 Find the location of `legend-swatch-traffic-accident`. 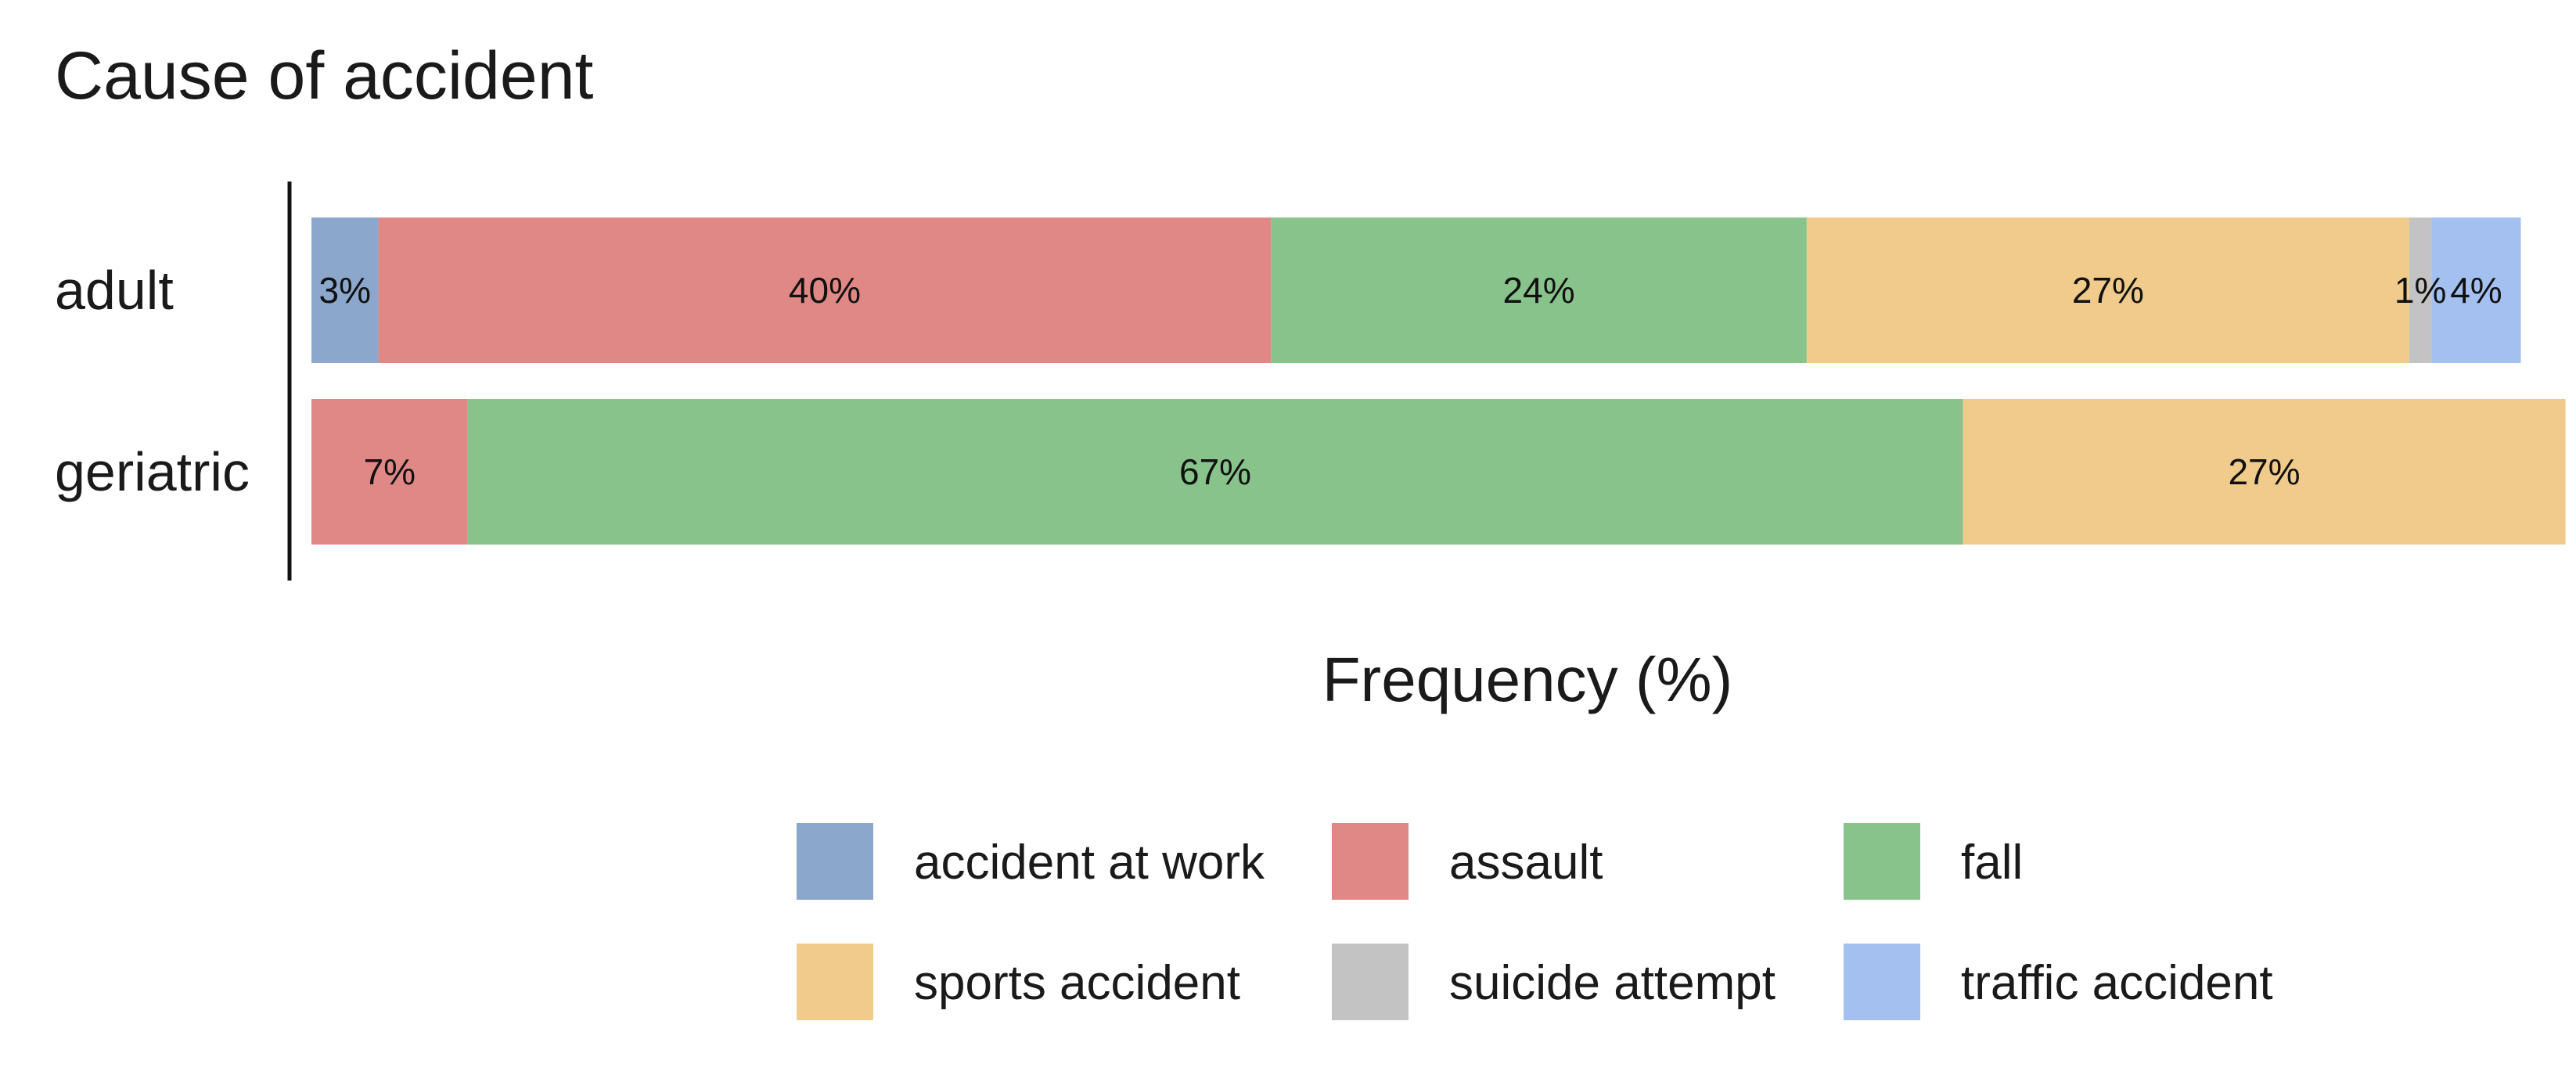

legend-swatch-traffic-accident is located at coordinates (1882, 982).